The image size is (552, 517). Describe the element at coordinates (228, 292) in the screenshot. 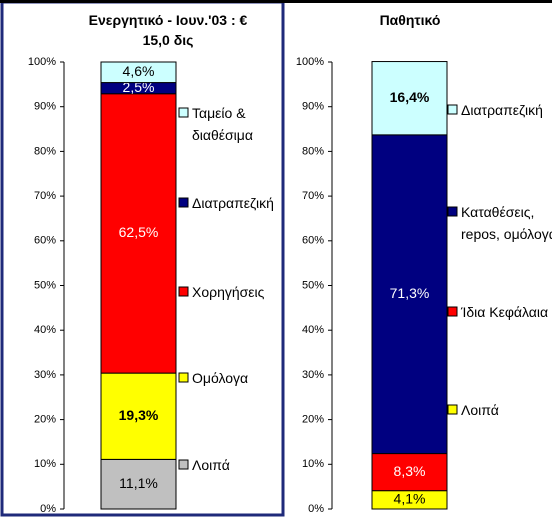

I see `legend-label: Χορηγήσεις` at that location.